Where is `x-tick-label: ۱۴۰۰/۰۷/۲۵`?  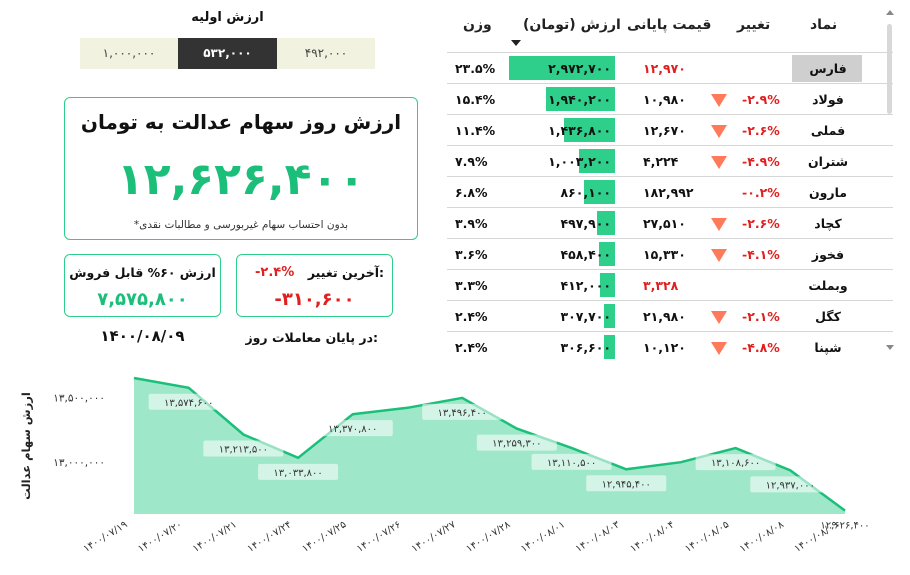 x-tick-label: ۱۴۰۰/۰۷/۲۵ is located at coordinates (324, 537).